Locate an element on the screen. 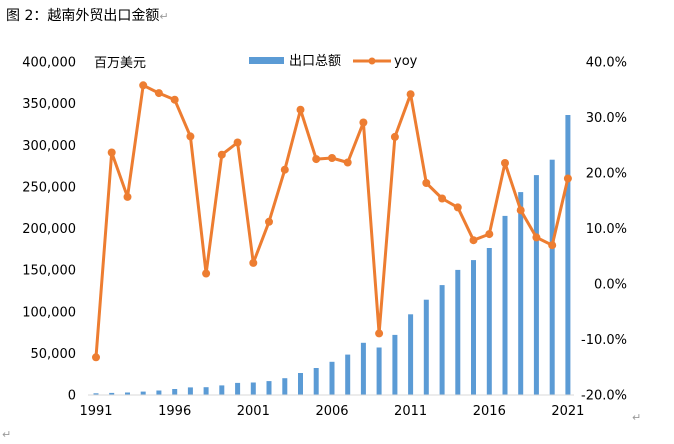 The height and width of the screenshot is (444, 674). yoy-point-2009 is located at coordinates (379, 333).